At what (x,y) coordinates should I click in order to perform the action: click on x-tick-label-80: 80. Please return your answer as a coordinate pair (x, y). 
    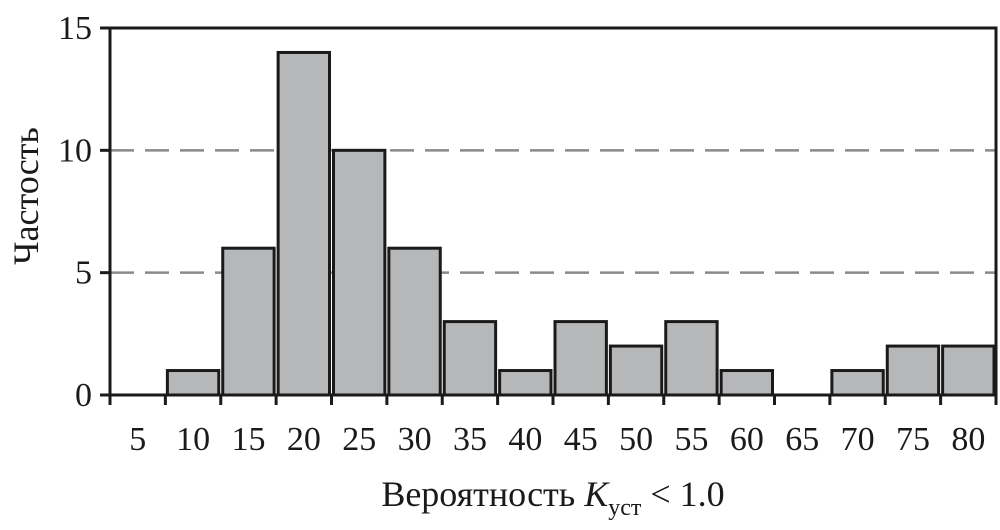
    Looking at the image, I should click on (968, 439).